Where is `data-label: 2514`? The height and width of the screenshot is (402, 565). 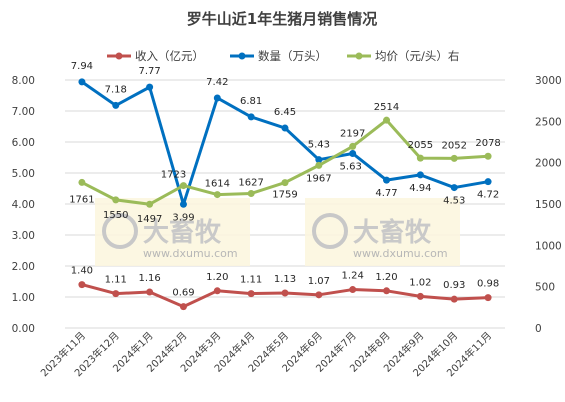 data-label: 2514 is located at coordinates (386, 107).